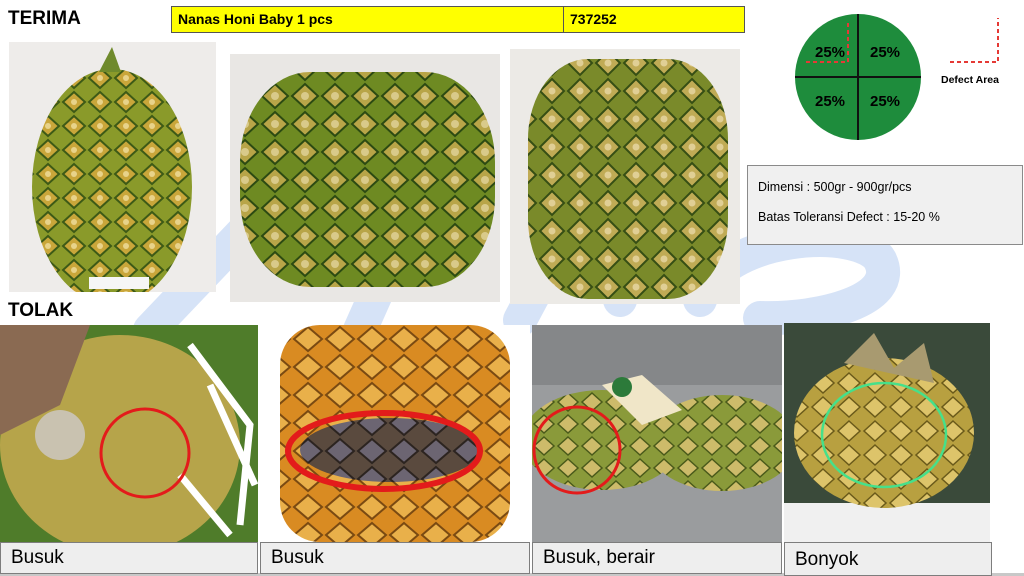  I want to click on product-box: Nanas Honi Baby 1 pcs 737252, so click(458, 19).